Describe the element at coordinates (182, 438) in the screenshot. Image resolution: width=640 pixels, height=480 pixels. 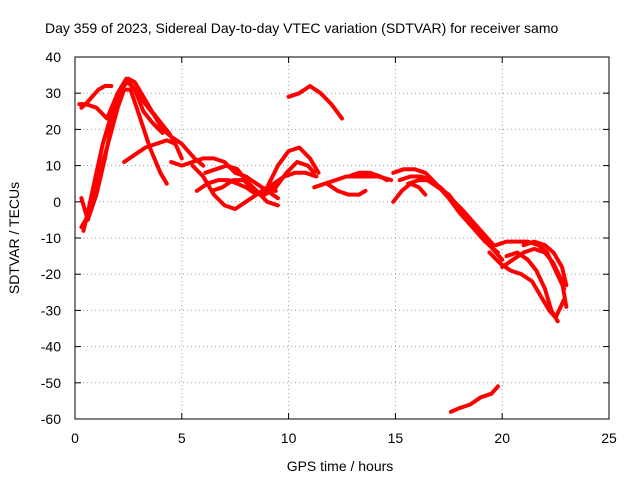
I see `x-tick-label: 5` at that location.